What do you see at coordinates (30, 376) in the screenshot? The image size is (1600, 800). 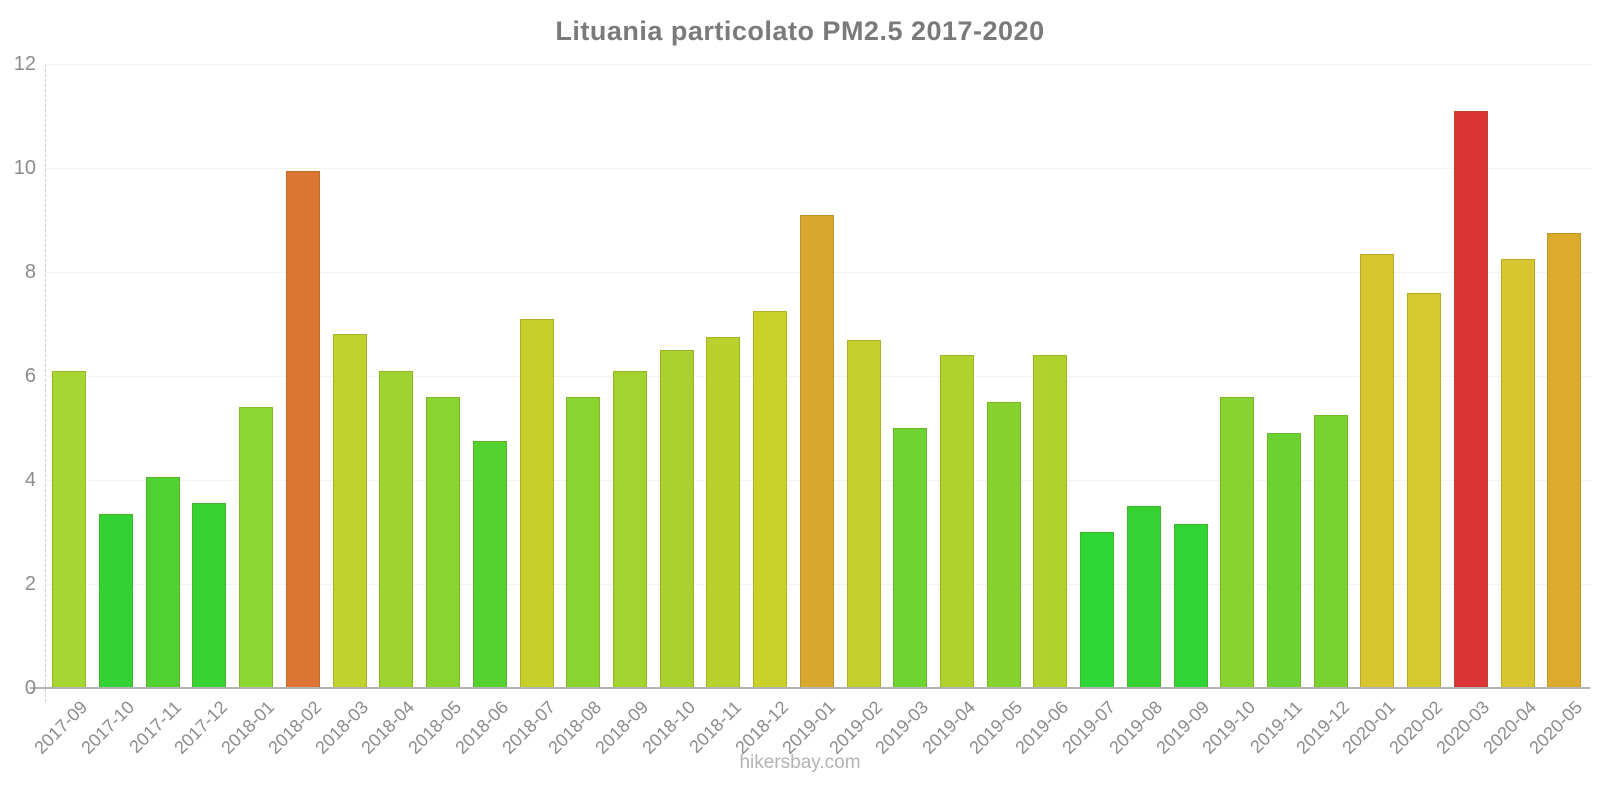 I see `y-tick-label-6: 6` at bounding box center [30, 376].